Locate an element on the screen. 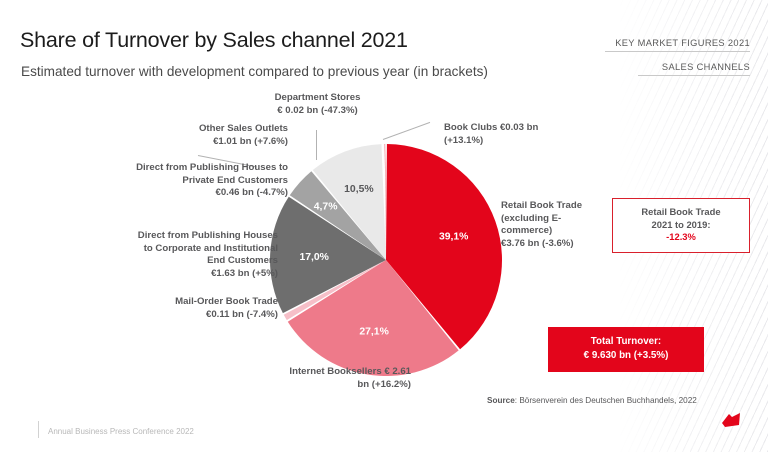 Image resolution: width=768 pixels, height=452 pixels. callout-other-sales-outlets: Other Sales Outlets €1.01 bn (+7.6%) is located at coordinates (188, 135).